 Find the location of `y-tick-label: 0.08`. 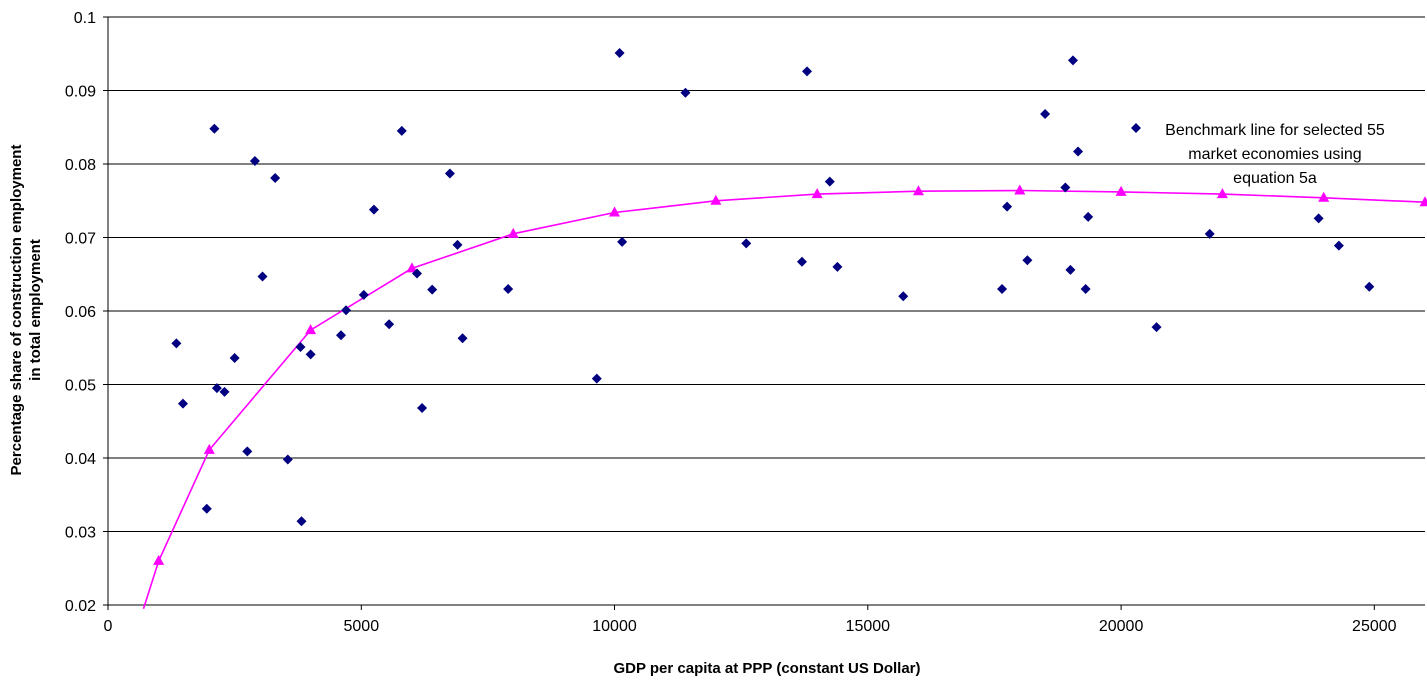

y-tick-label: 0.08 is located at coordinates (80, 165).